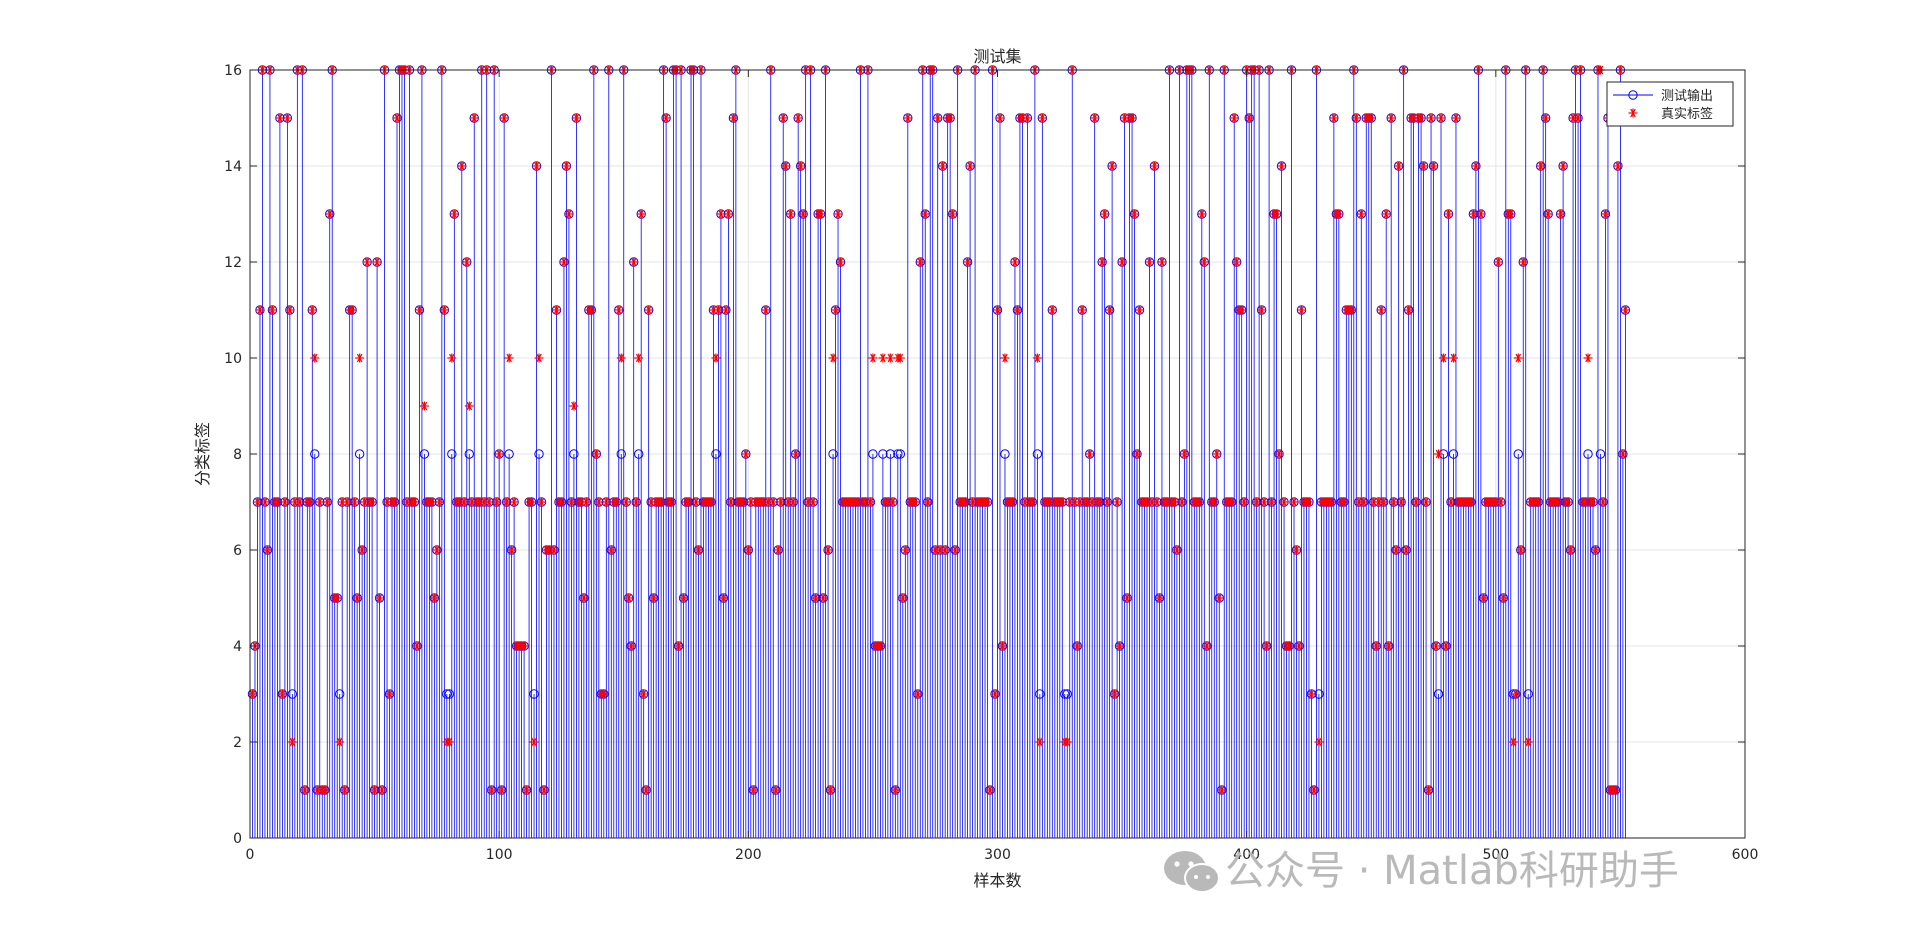  What do you see at coordinates (237, 455) in the screenshot?
I see `y-tick-label: 8` at bounding box center [237, 455].